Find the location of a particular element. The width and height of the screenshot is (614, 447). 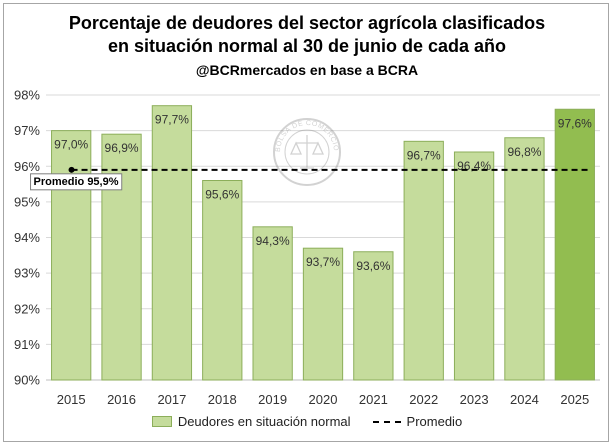

bar-2017 is located at coordinates (172, 243).